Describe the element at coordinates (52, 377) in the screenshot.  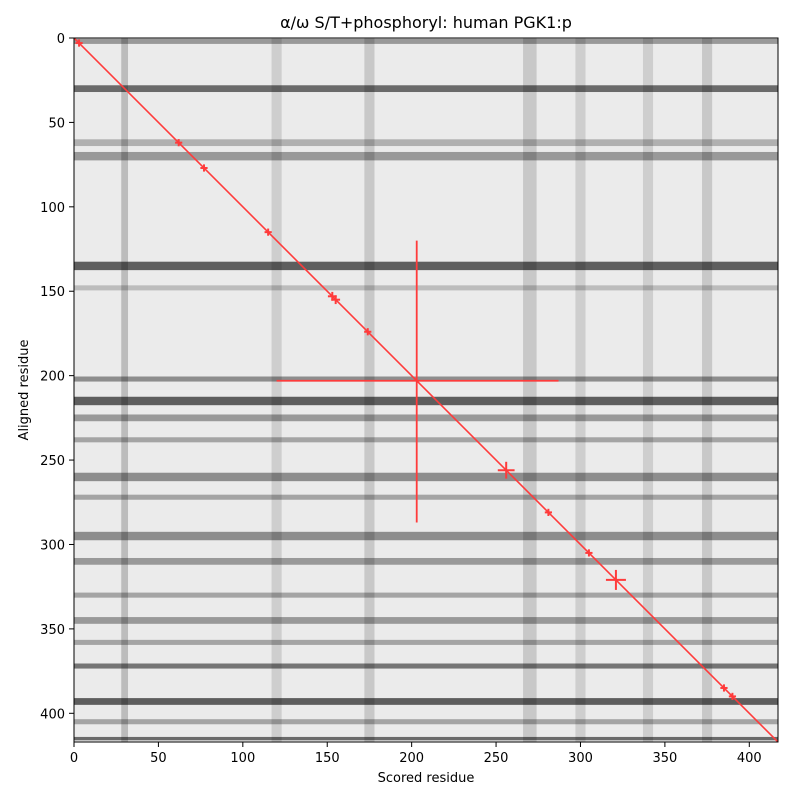
I see `y-tick-label: 200` at that location.